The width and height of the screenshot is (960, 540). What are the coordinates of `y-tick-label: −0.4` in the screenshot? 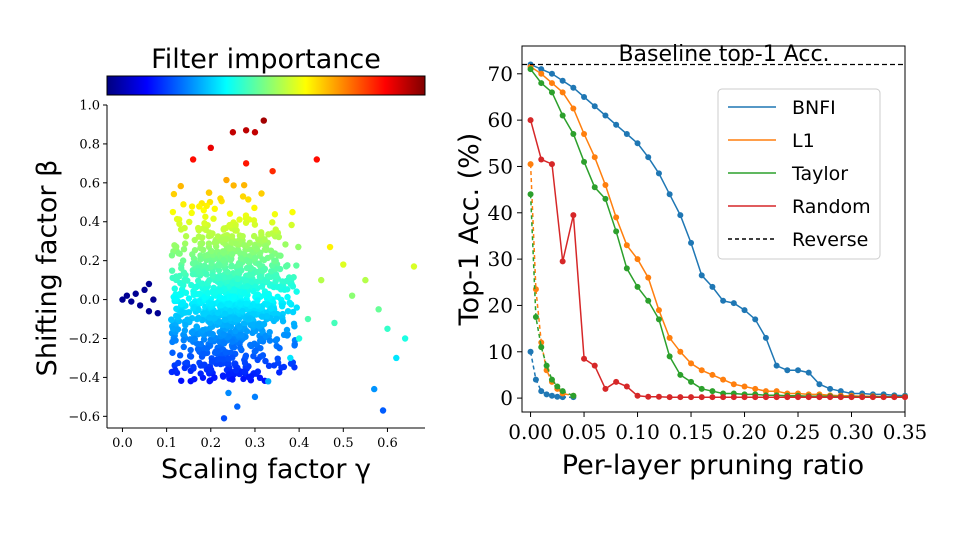 It's located at (84, 378).